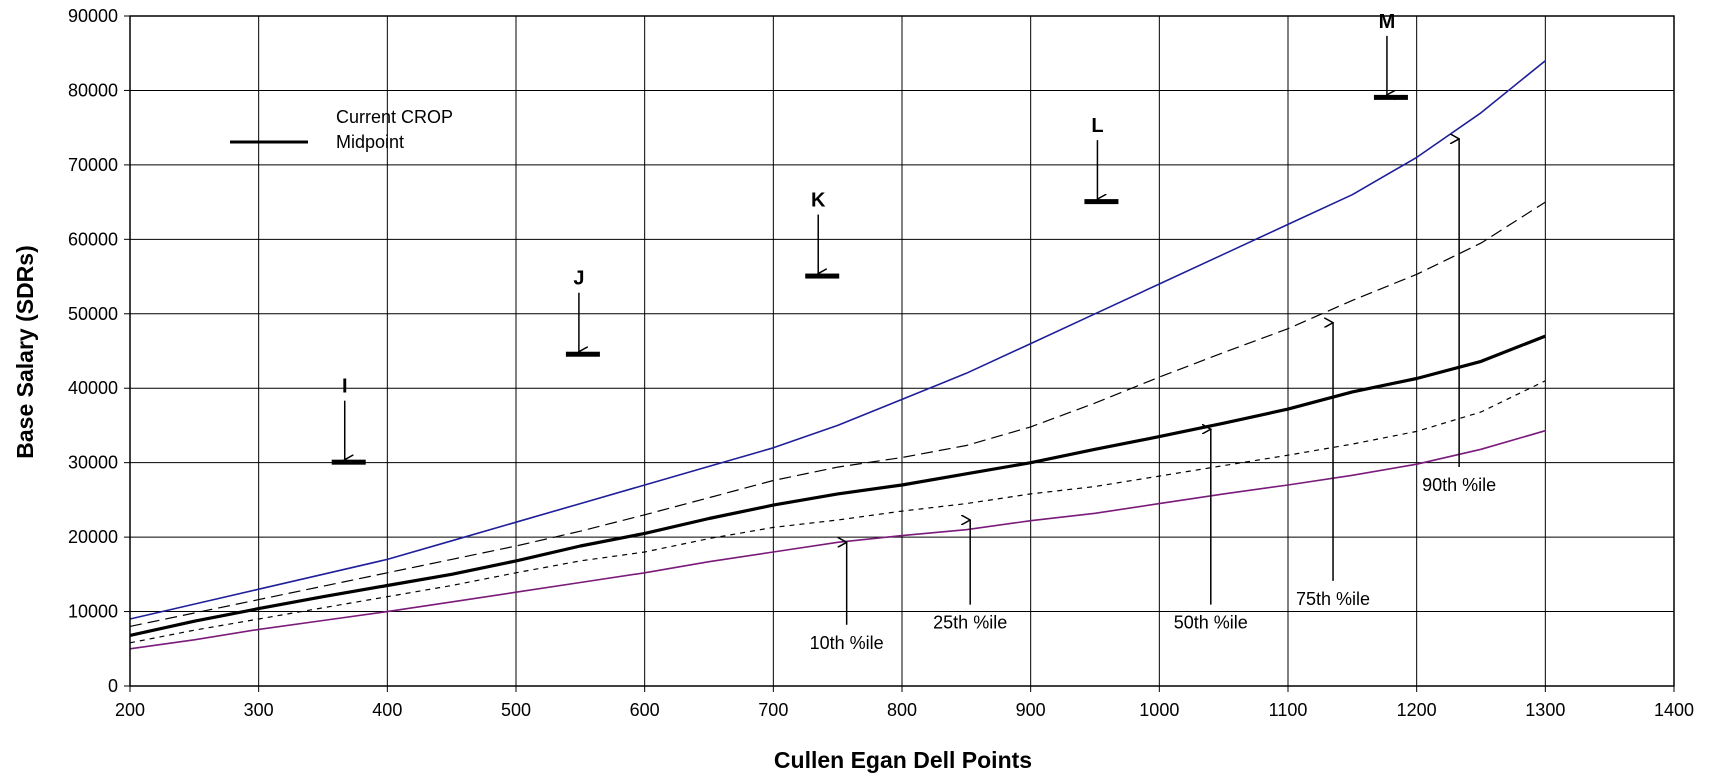  Describe the element at coordinates (259, 710) in the screenshot. I see `x-tick-label: 300` at that location.